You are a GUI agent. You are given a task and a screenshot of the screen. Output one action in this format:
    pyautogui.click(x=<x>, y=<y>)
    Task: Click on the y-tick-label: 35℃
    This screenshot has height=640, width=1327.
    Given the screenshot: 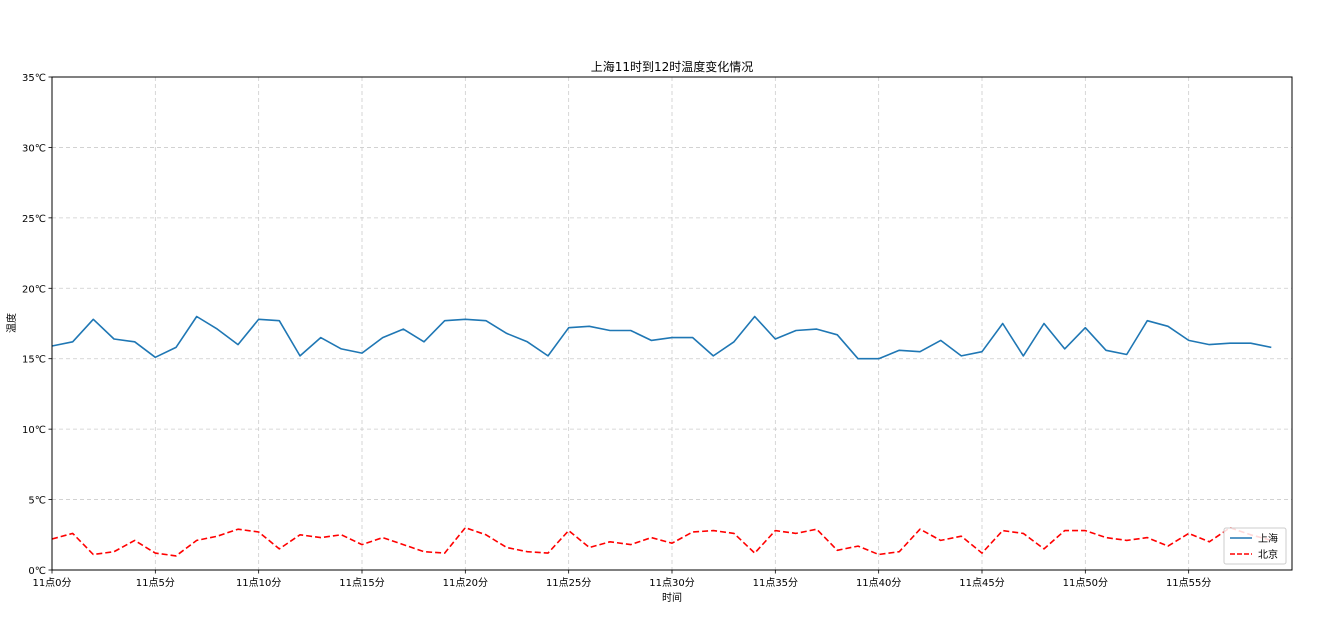 What is the action you would take?
    pyautogui.click(x=34, y=78)
    